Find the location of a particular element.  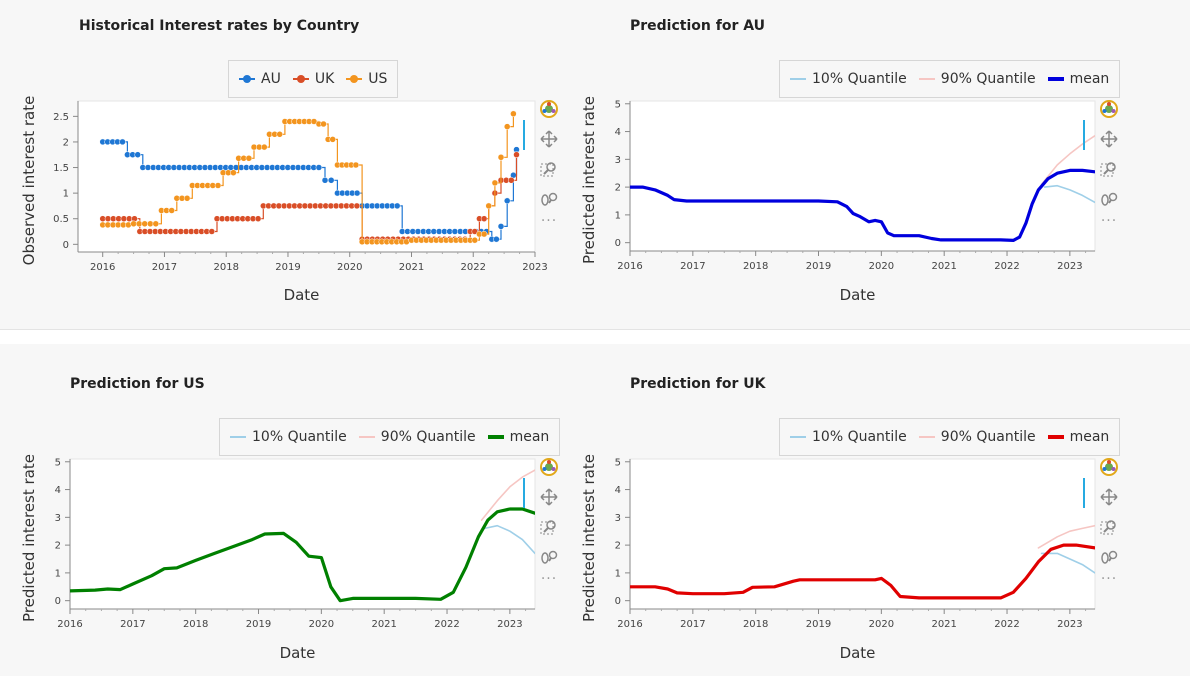

chart-legend: AU UK US is located at coordinates (313, 79).